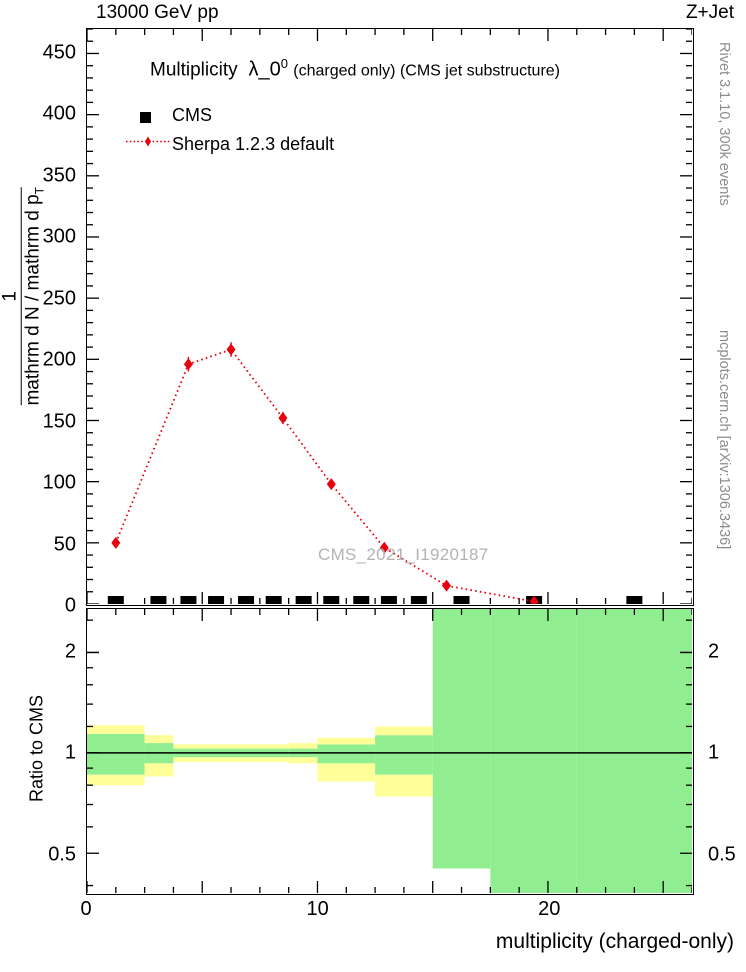 This screenshot has width=746, height=972. I want to click on plot-title-suffix: (charged only) (CMS jet substructure), so click(426, 71).